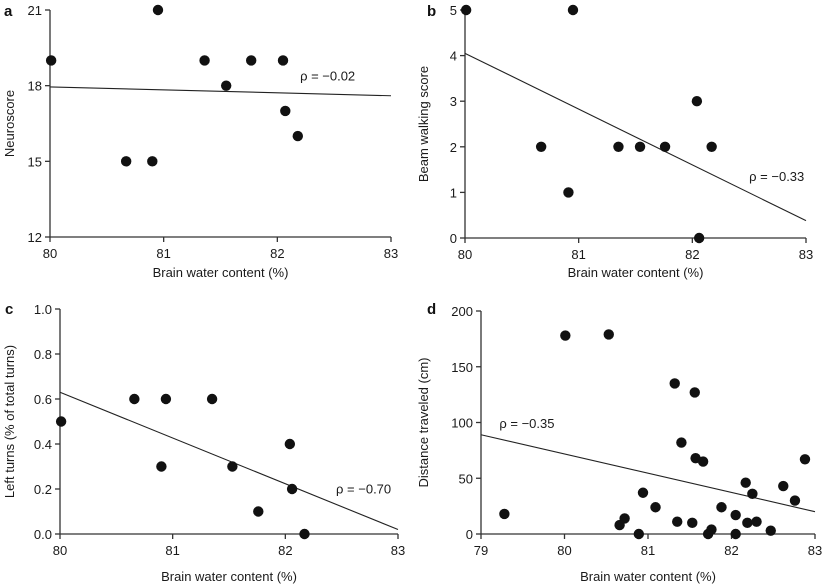 This screenshot has width=823, height=588. Describe the element at coordinates (8, 11) in the screenshot. I see `panel-label-a: a` at that location.